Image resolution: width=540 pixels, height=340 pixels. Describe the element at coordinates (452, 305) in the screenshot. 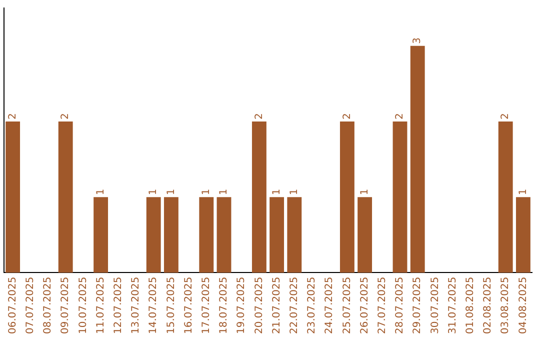

I see `x-tick-label: 31.07.2025` at that location.